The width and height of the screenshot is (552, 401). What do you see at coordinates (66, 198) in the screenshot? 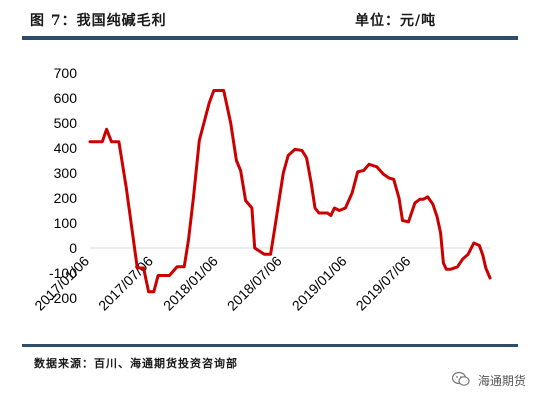
I see `y-tick-label: 200` at bounding box center [66, 198].